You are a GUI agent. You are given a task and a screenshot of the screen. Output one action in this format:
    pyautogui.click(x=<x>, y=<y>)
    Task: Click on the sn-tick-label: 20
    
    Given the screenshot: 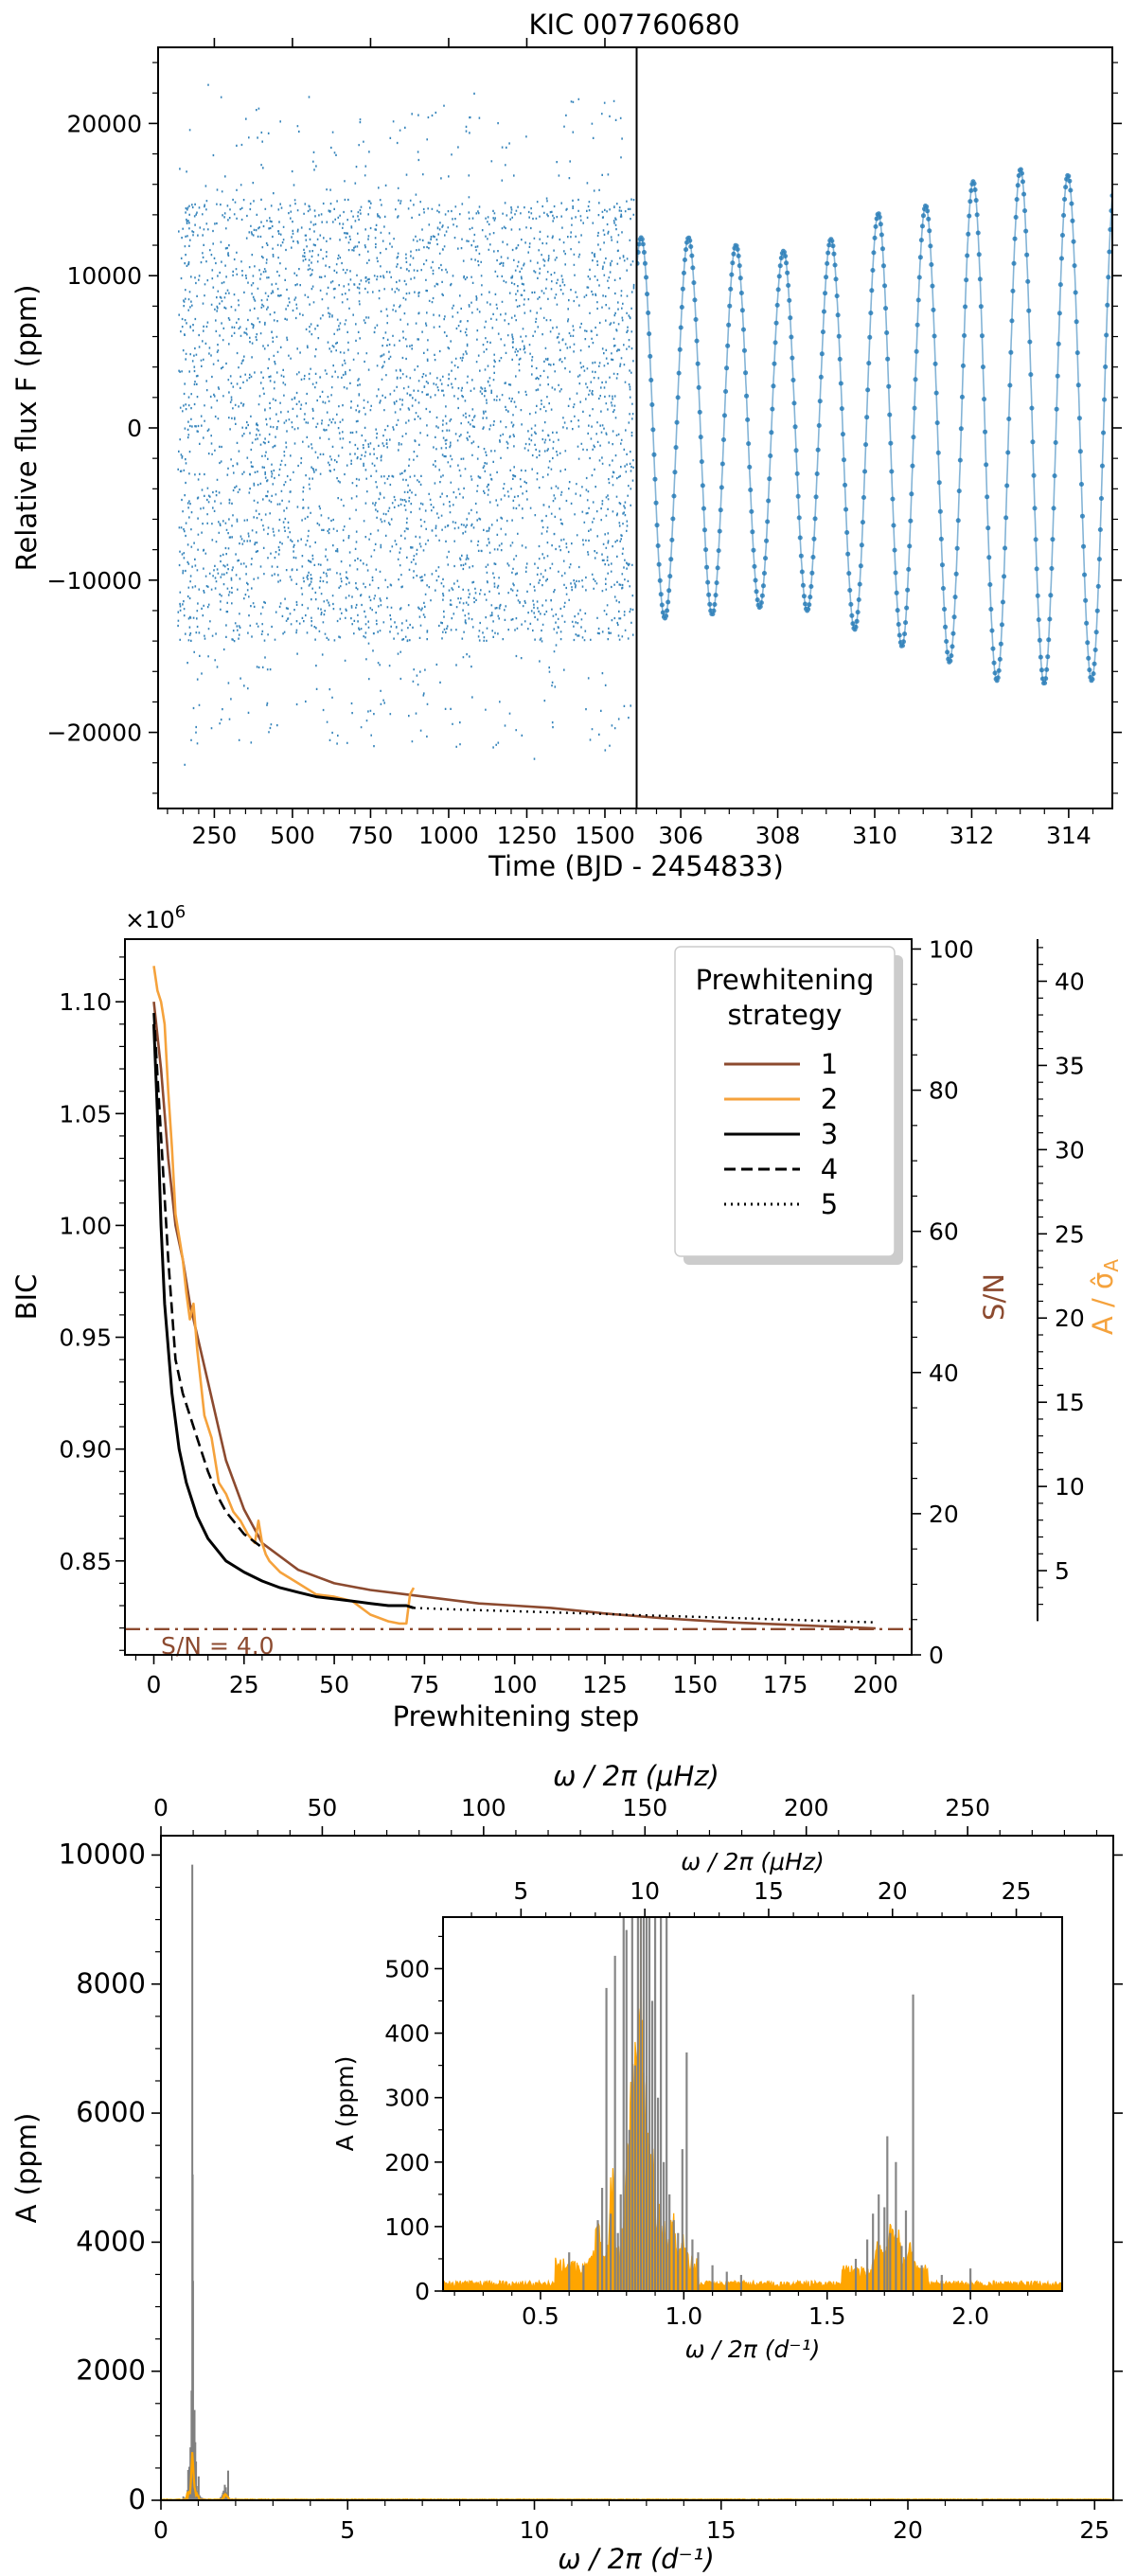 What is the action you would take?
    pyautogui.click(x=944, y=1514)
    